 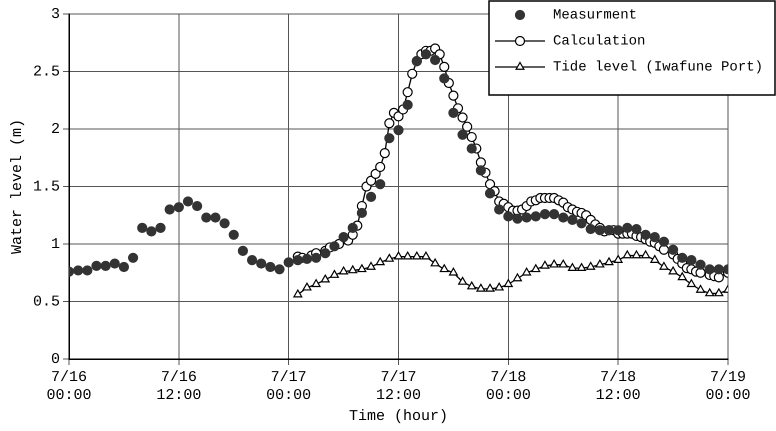 What do you see at coordinates (508, 386) in the screenshot?
I see `x-tick-label: 7/18 00:00` at bounding box center [508, 386].